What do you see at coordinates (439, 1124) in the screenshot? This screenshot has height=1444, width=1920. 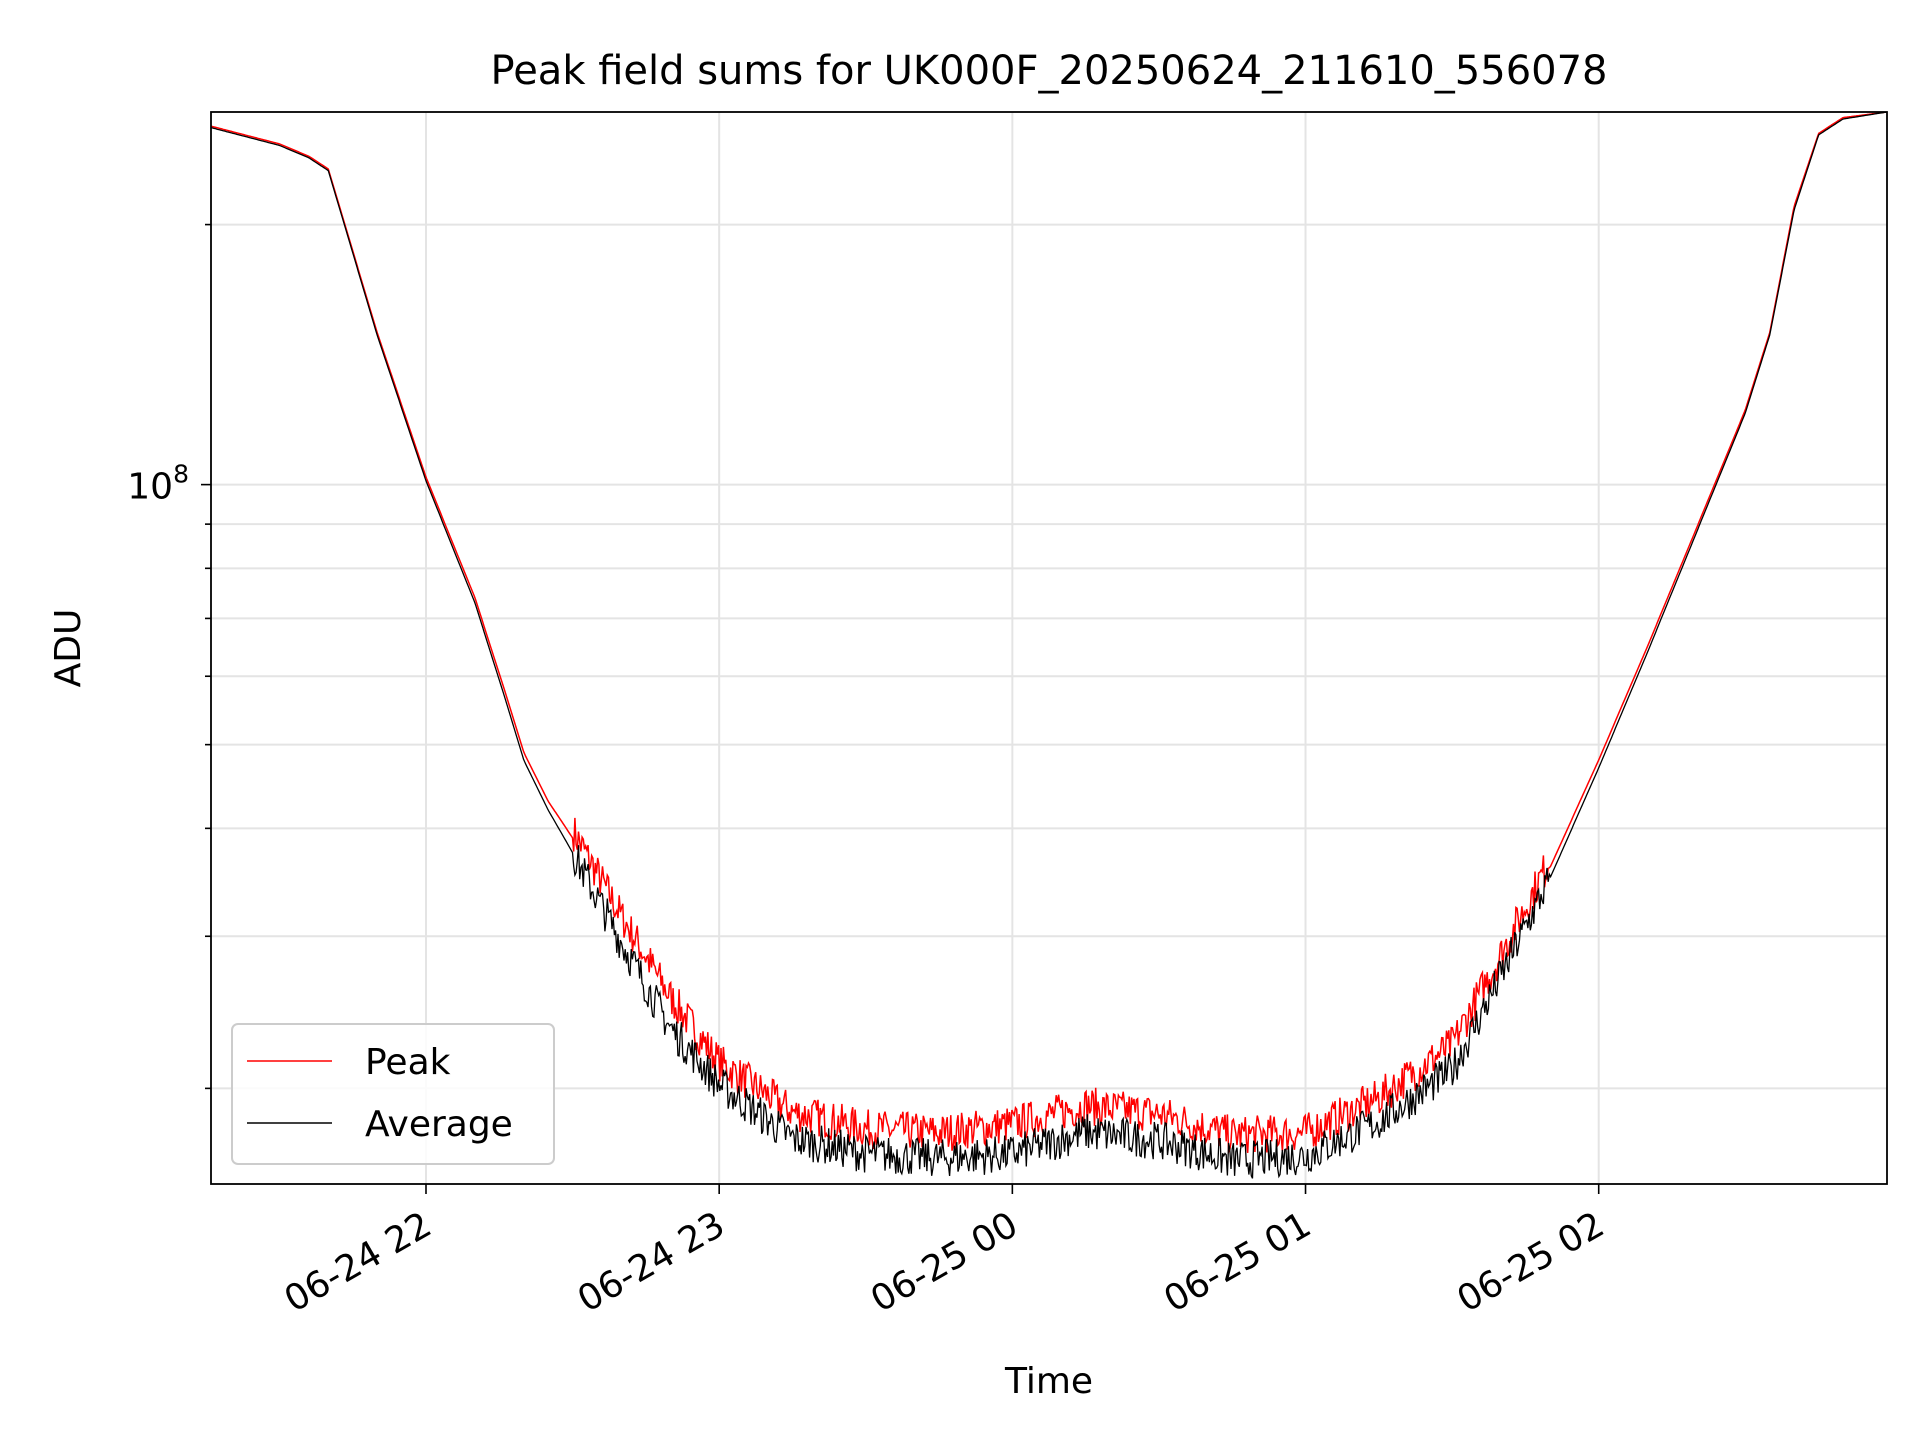 I see `legend-label-average: Average` at bounding box center [439, 1124].